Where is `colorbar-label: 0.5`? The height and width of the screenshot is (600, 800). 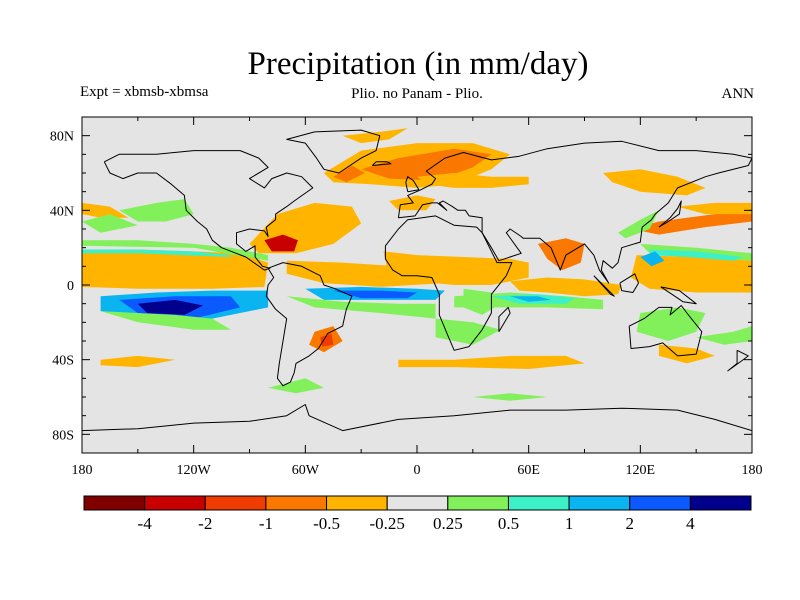
colorbar-label: 0.5 is located at coordinates (508, 523).